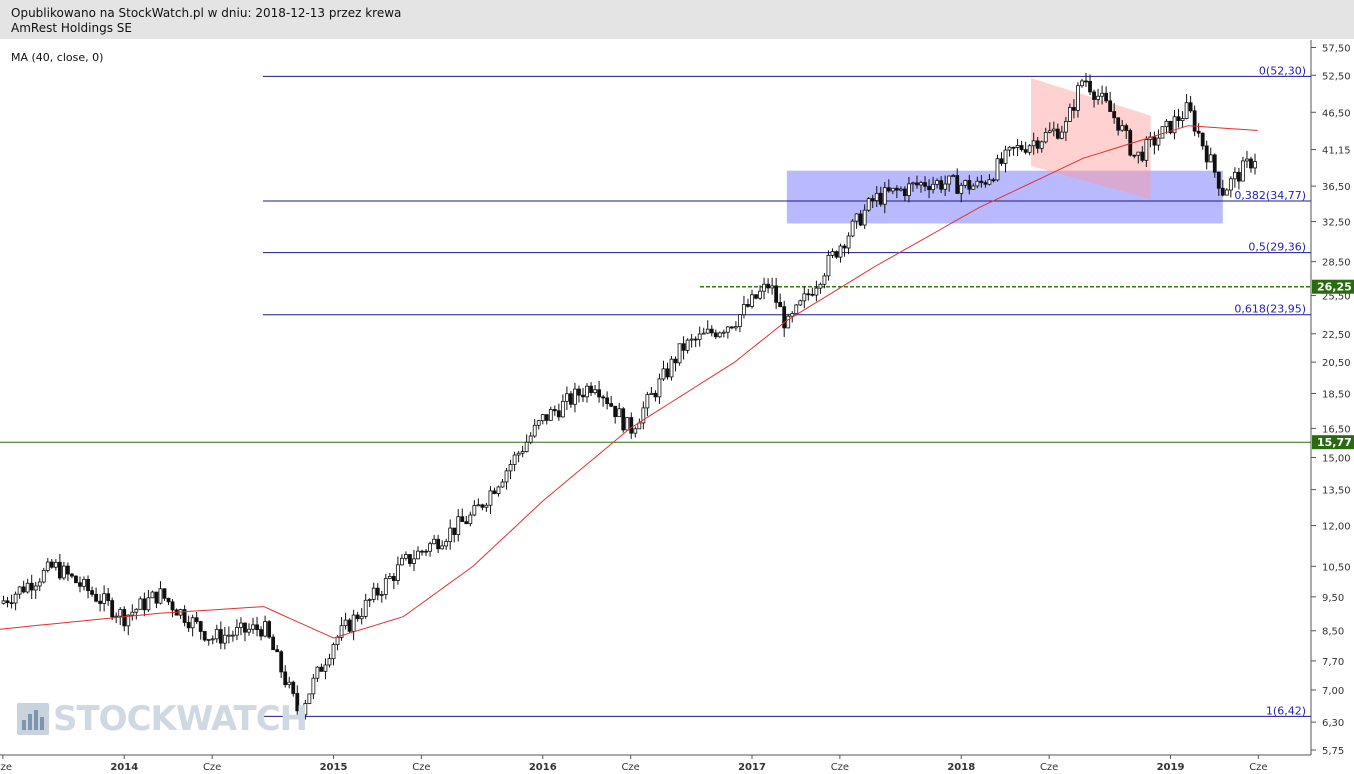 This screenshot has width=1354, height=774. I want to click on y-tick-label: 15,00, so click(1336, 458).